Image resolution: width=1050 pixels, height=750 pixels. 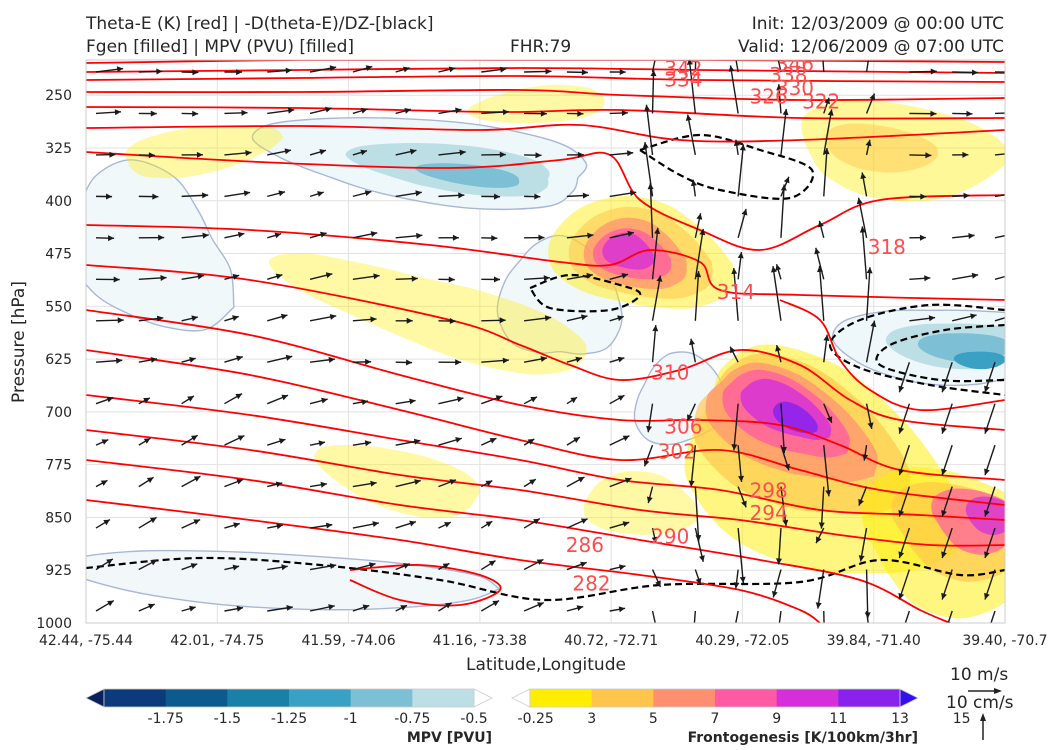 I want to click on y-tick-label: 400, so click(x=58, y=202).